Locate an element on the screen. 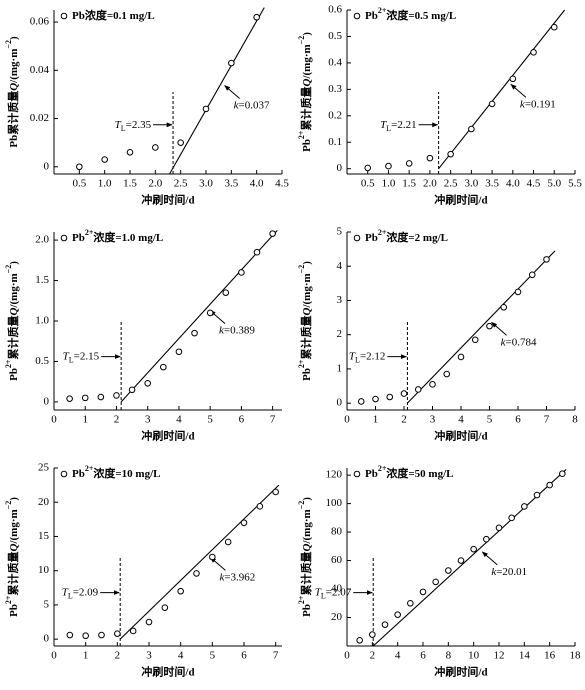 This screenshot has width=585, height=690. text-part: 2.15 is located at coordinates (90, 356).